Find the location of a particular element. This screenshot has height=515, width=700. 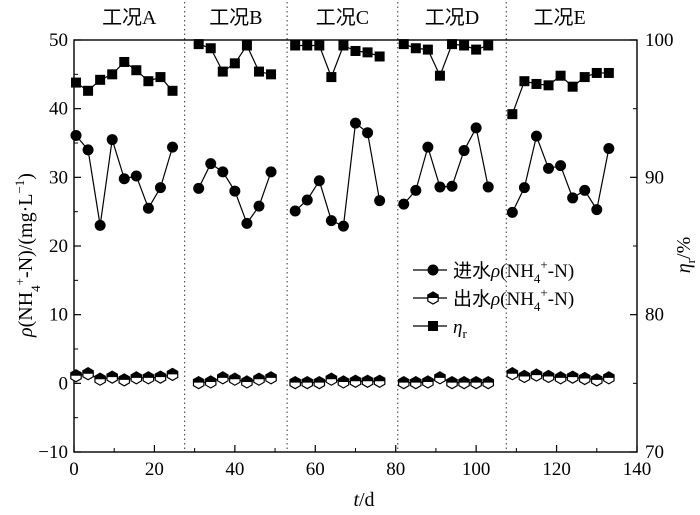

series-1-point-2-7-fill is located at coordinates (379, 378).